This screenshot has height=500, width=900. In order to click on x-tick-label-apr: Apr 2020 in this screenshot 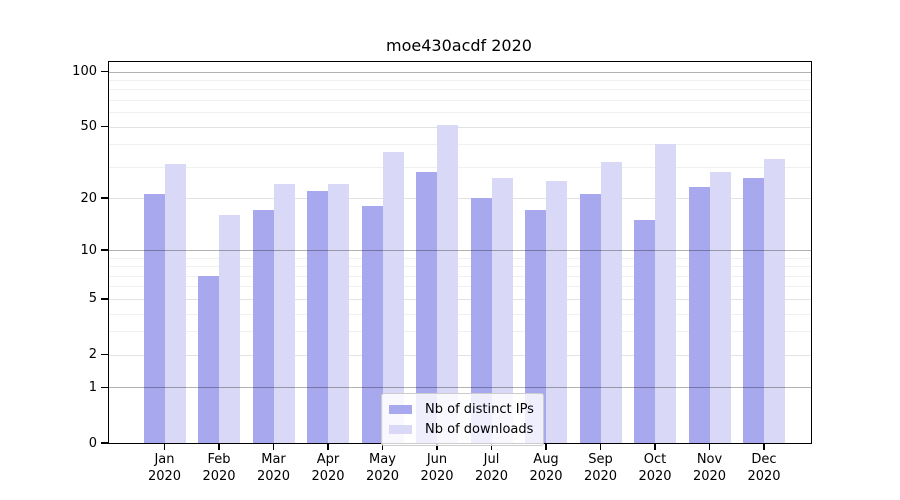, I will do `click(328, 468)`.